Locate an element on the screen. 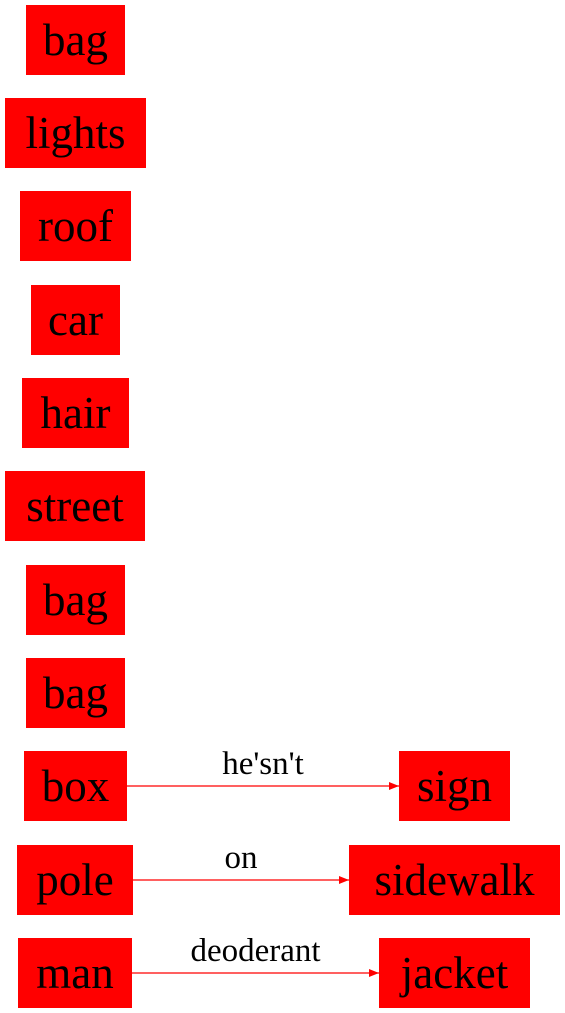 The width and height of the screenshot is (565, 1013). node-label: car is located at coordinates (75, 319).